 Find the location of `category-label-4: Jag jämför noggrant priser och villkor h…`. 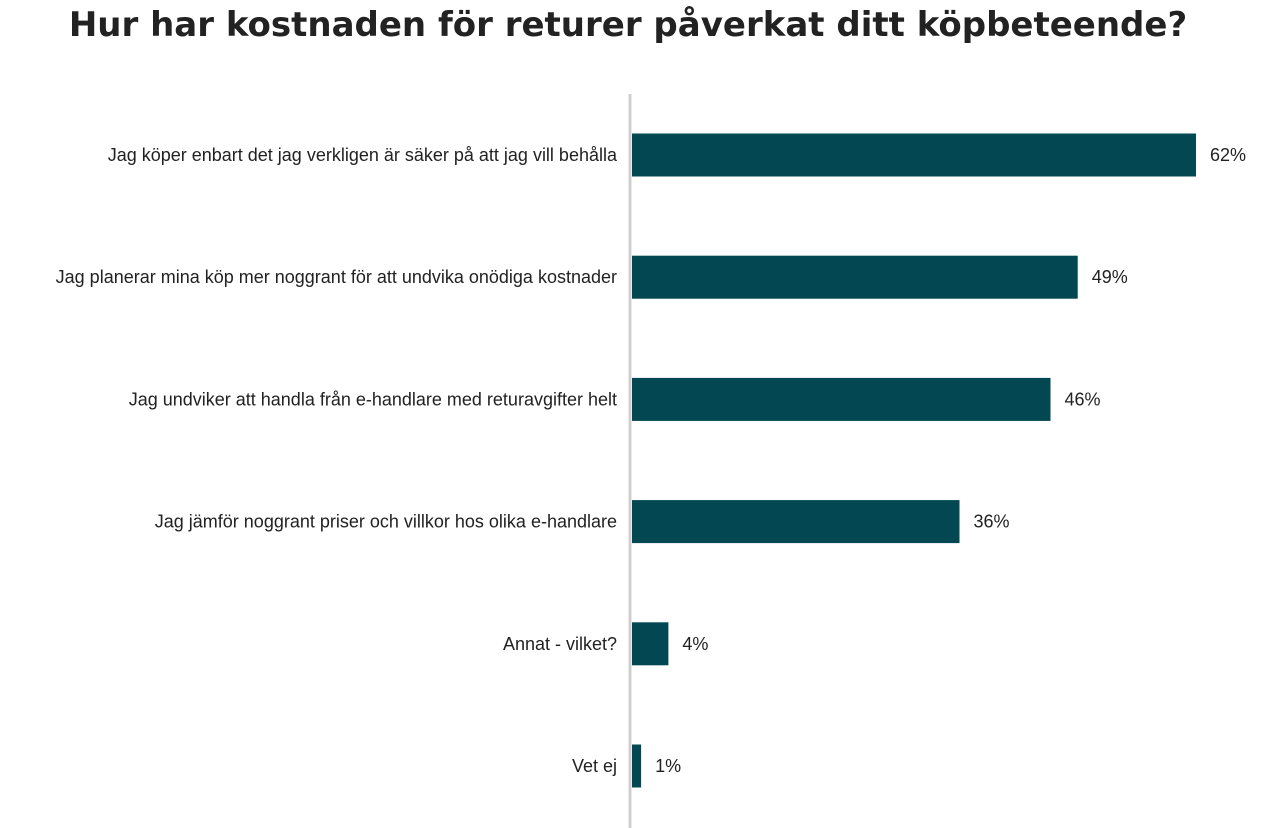

category-label-4: Jag jämför noggrant priser och villkor h… is located at coordinates (386, 522).